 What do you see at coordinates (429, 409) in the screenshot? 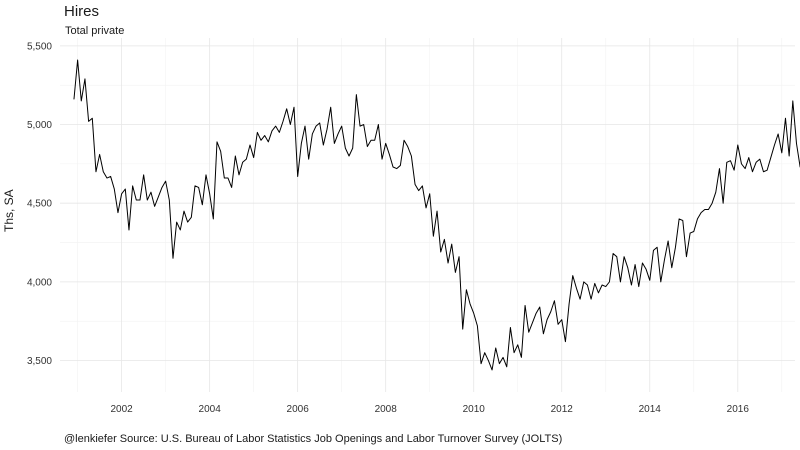
I see `x-tick-labels: 2002 2004 2006 2008 2010 2012 2014 2016` at bounding box center [429, 409].